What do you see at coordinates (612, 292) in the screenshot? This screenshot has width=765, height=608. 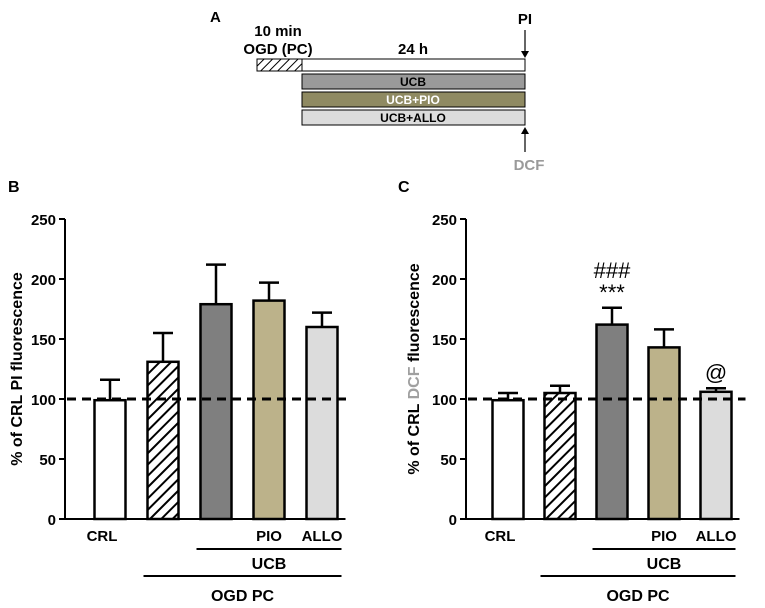 I see `significance-marker: ***` at bounding box center [612, 292].